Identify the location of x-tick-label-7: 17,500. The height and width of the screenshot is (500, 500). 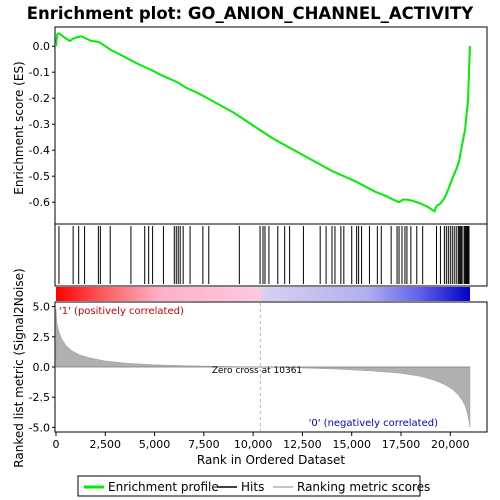
(401, 444).